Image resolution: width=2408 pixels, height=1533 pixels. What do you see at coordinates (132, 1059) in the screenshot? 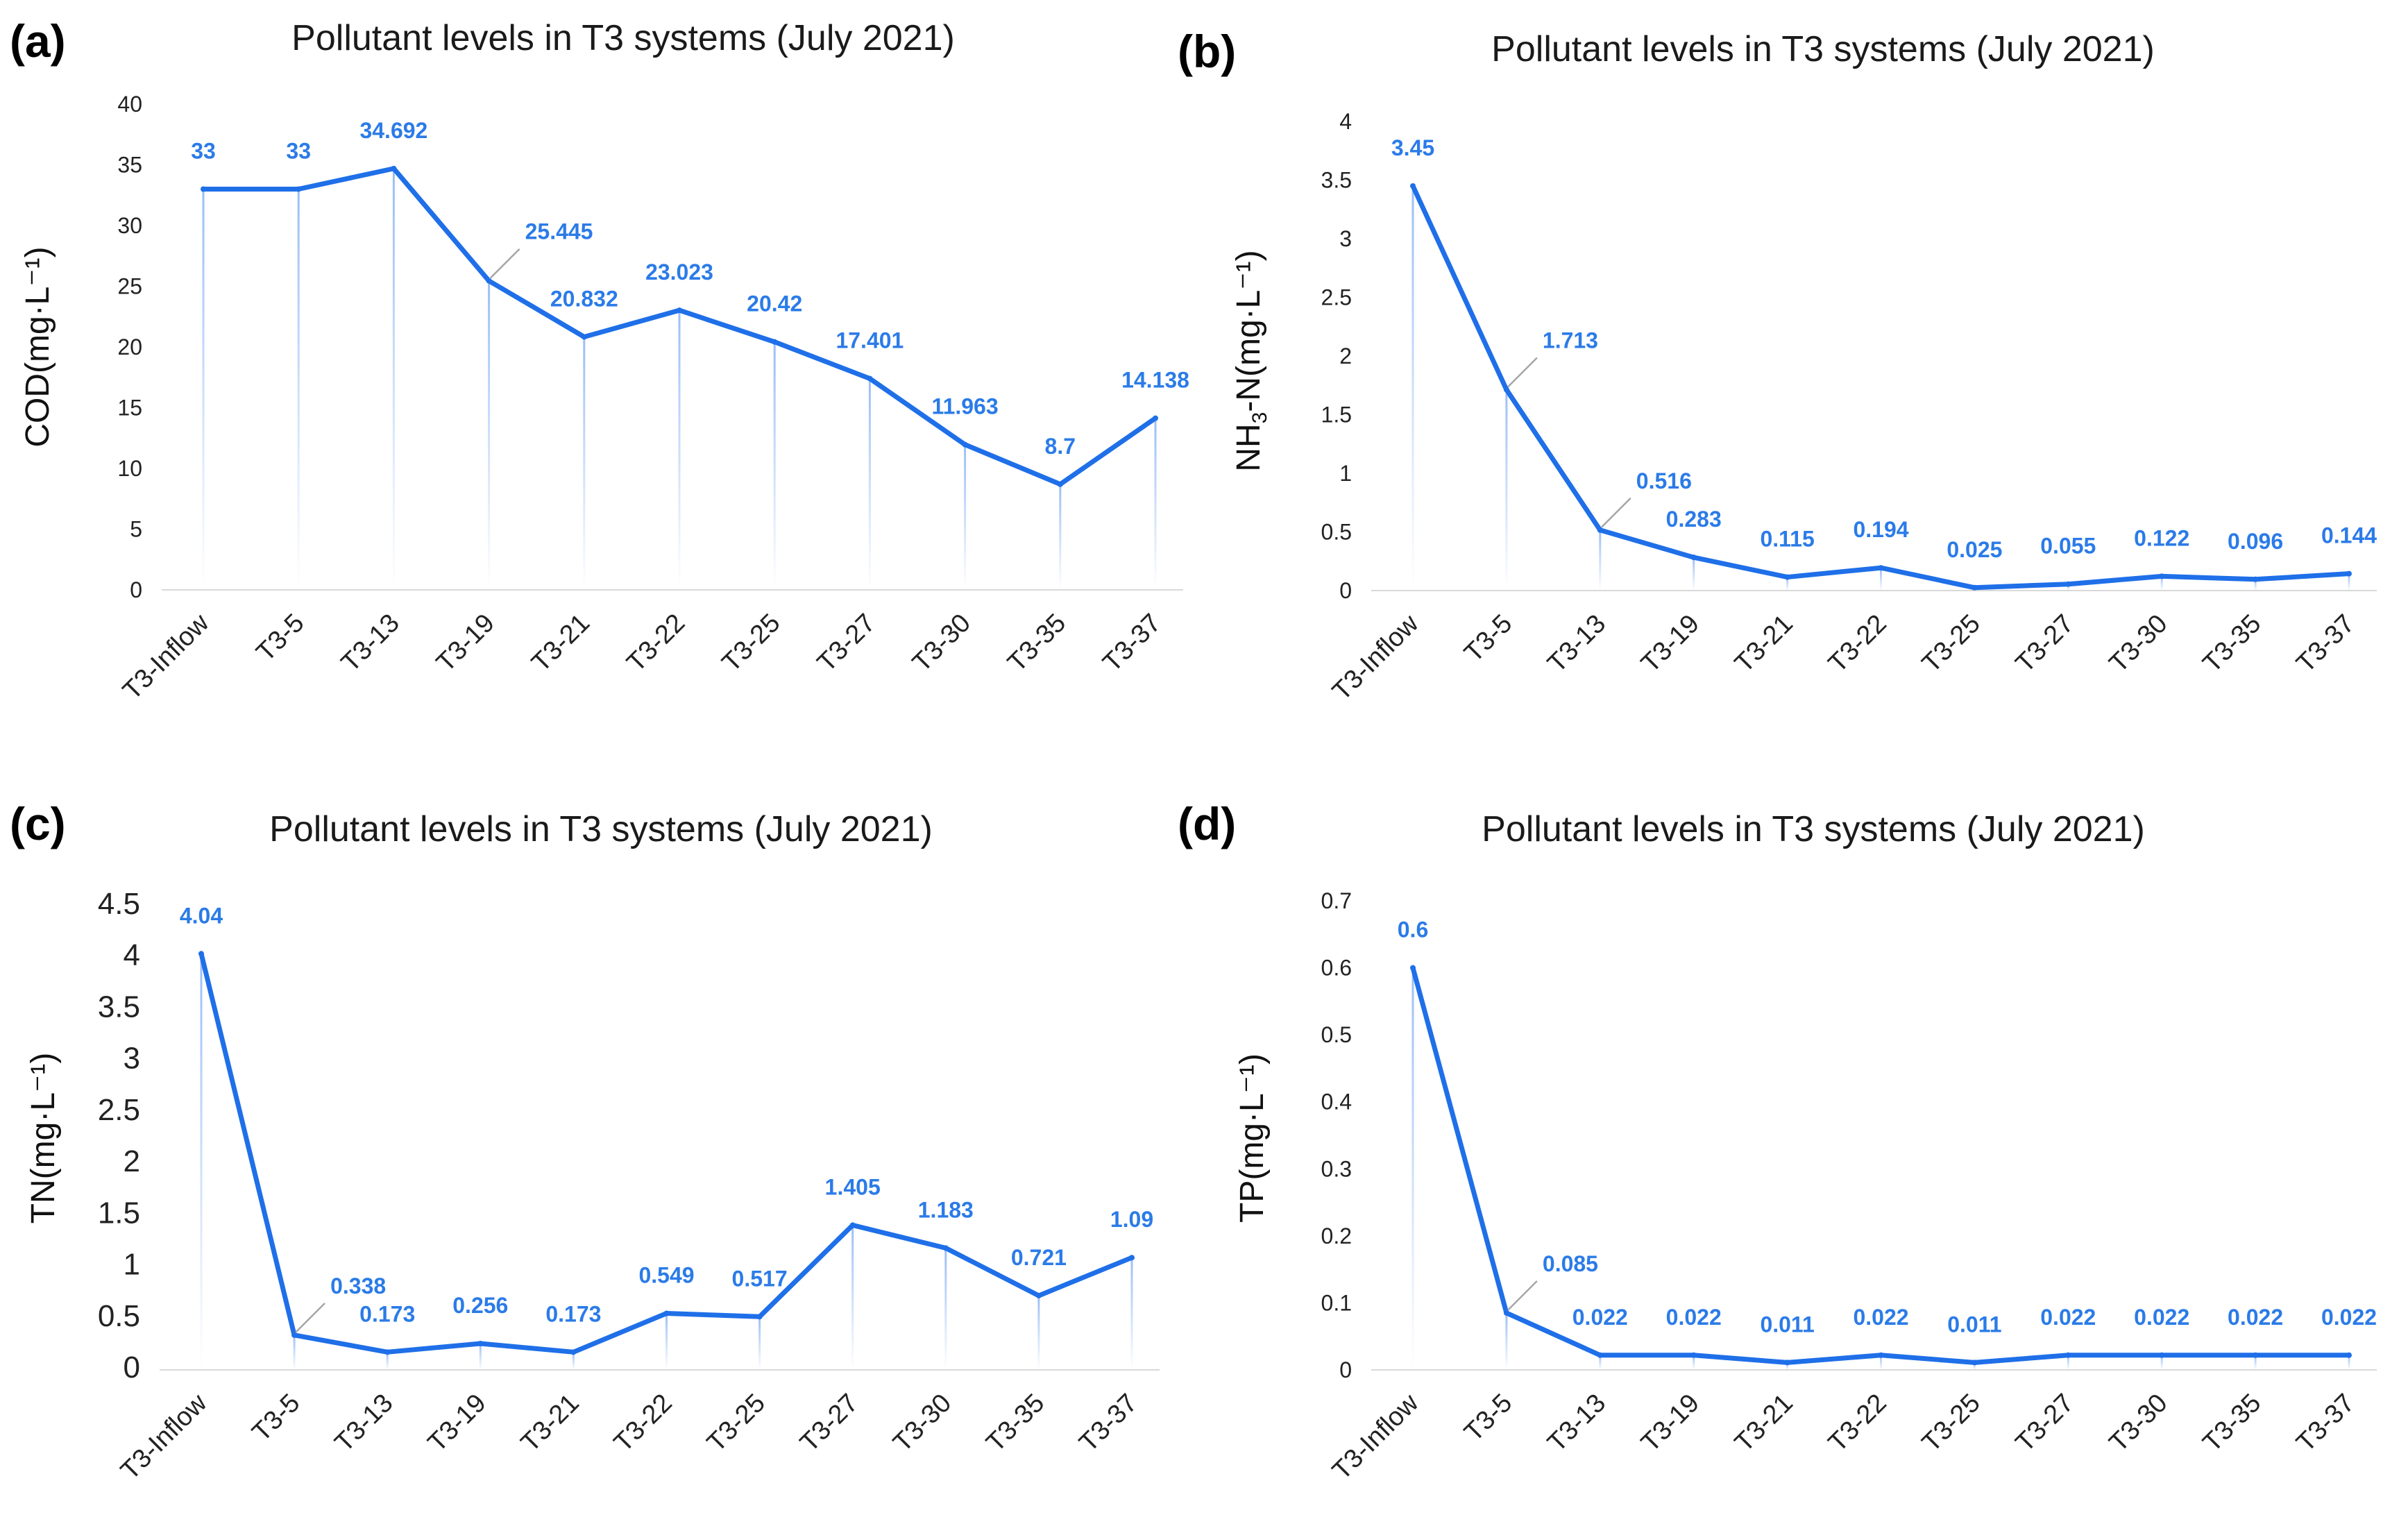
I see `y-tick-label: 3` at bounding box center [132, 1059].